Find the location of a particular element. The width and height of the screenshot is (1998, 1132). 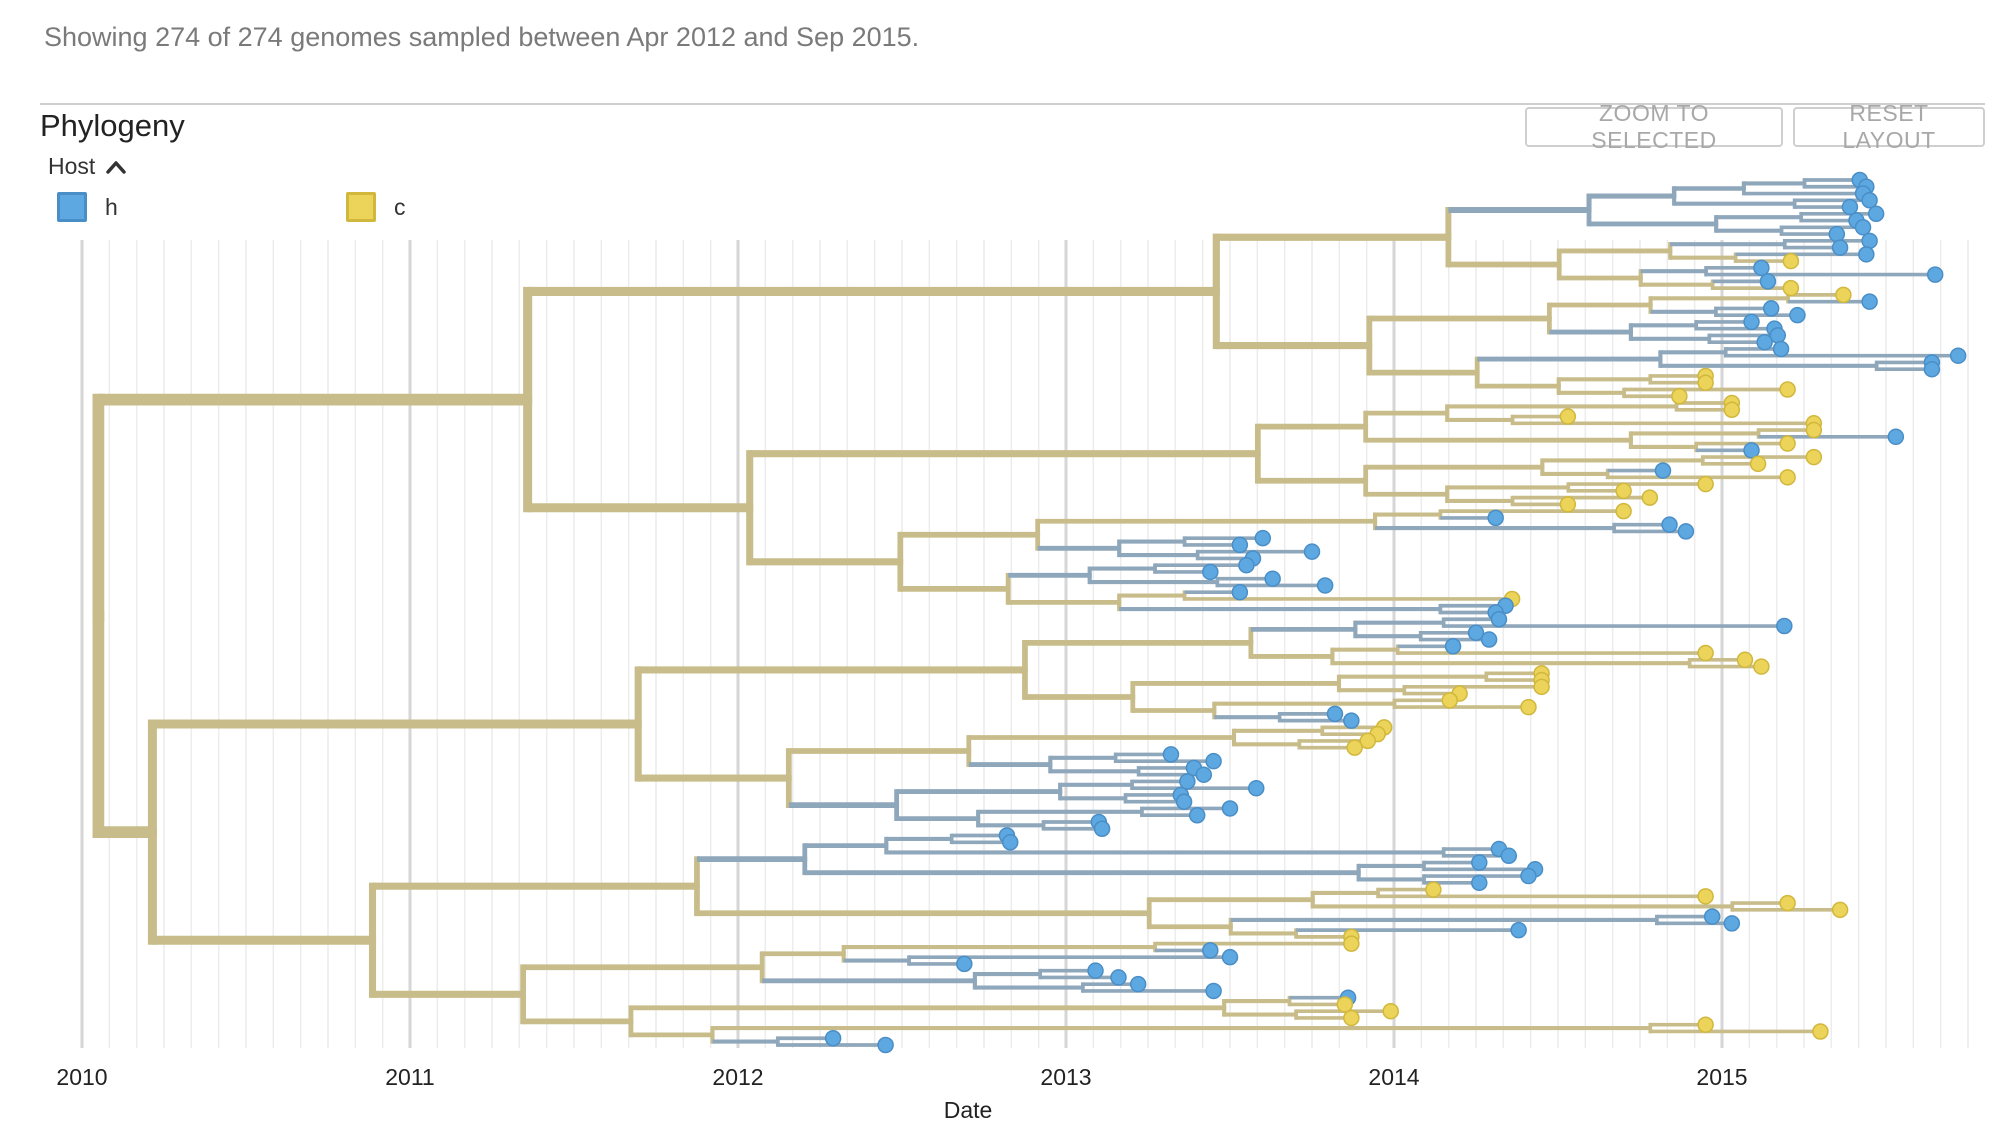

legend-toggle: Host is located at coordinates (87, 166).